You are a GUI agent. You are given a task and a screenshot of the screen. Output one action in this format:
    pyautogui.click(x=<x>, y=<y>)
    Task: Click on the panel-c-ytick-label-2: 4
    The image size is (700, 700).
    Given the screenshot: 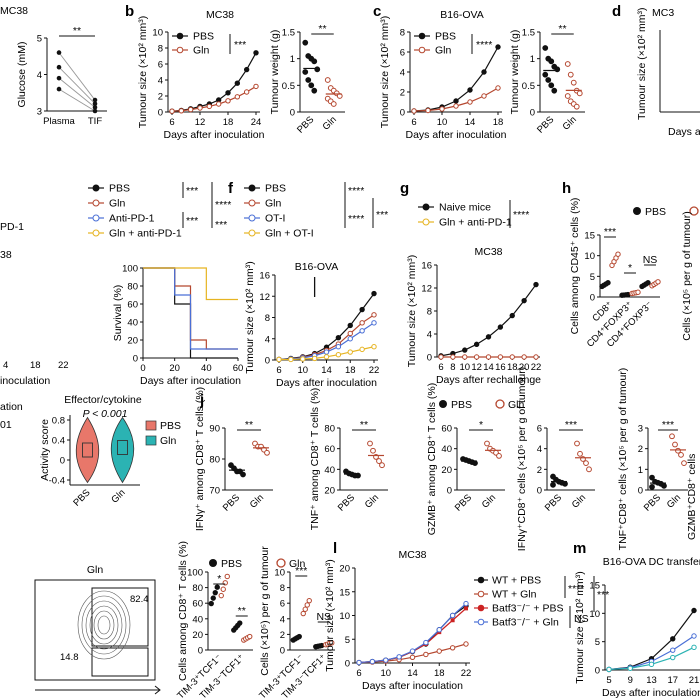 What is the action you would take?
    pyautogui.click(x=402, y=73)
    